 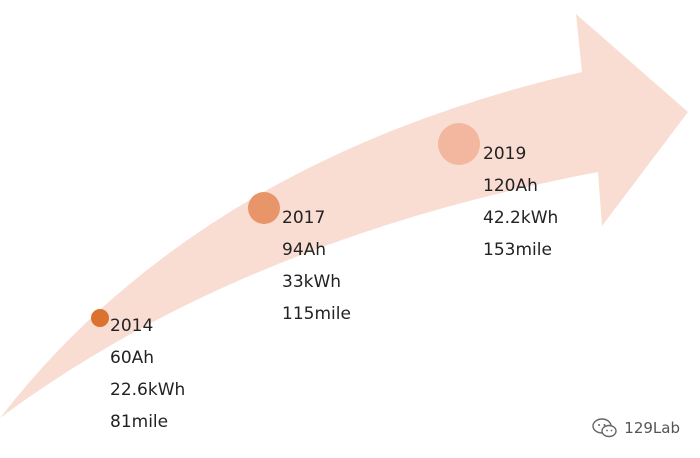 I want to click on milestone-2017: 2017 94Ah 33kWh 115mile, so click(x=316, y=266).